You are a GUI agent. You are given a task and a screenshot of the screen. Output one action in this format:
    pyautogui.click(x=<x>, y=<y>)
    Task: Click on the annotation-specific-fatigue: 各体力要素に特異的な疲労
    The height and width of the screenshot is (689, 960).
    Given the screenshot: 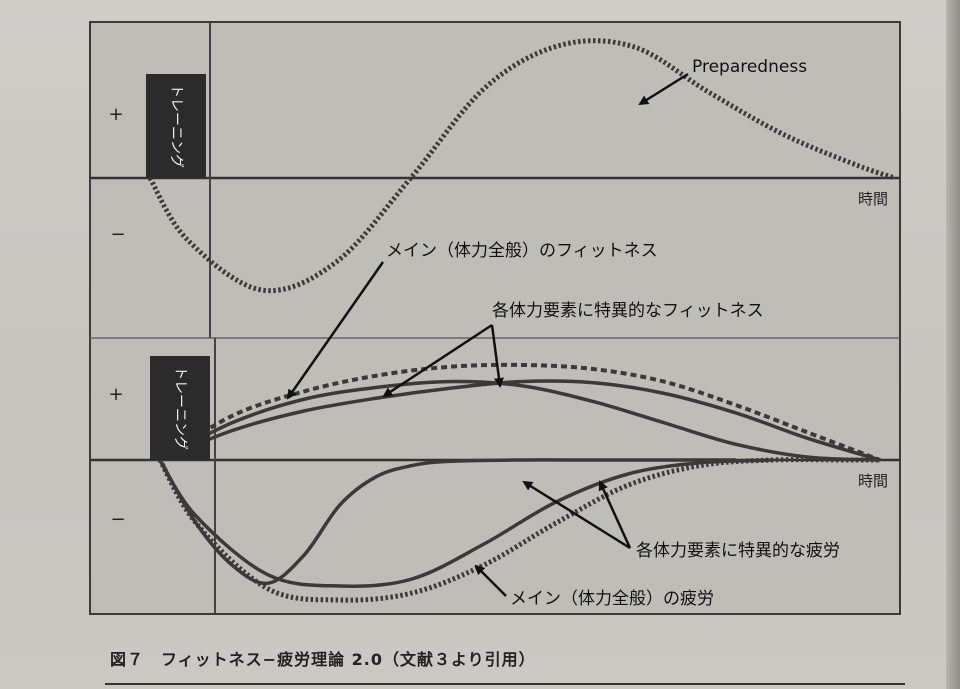 What is the action you would take?
    pyautogui.click(x=738, y=551)
    